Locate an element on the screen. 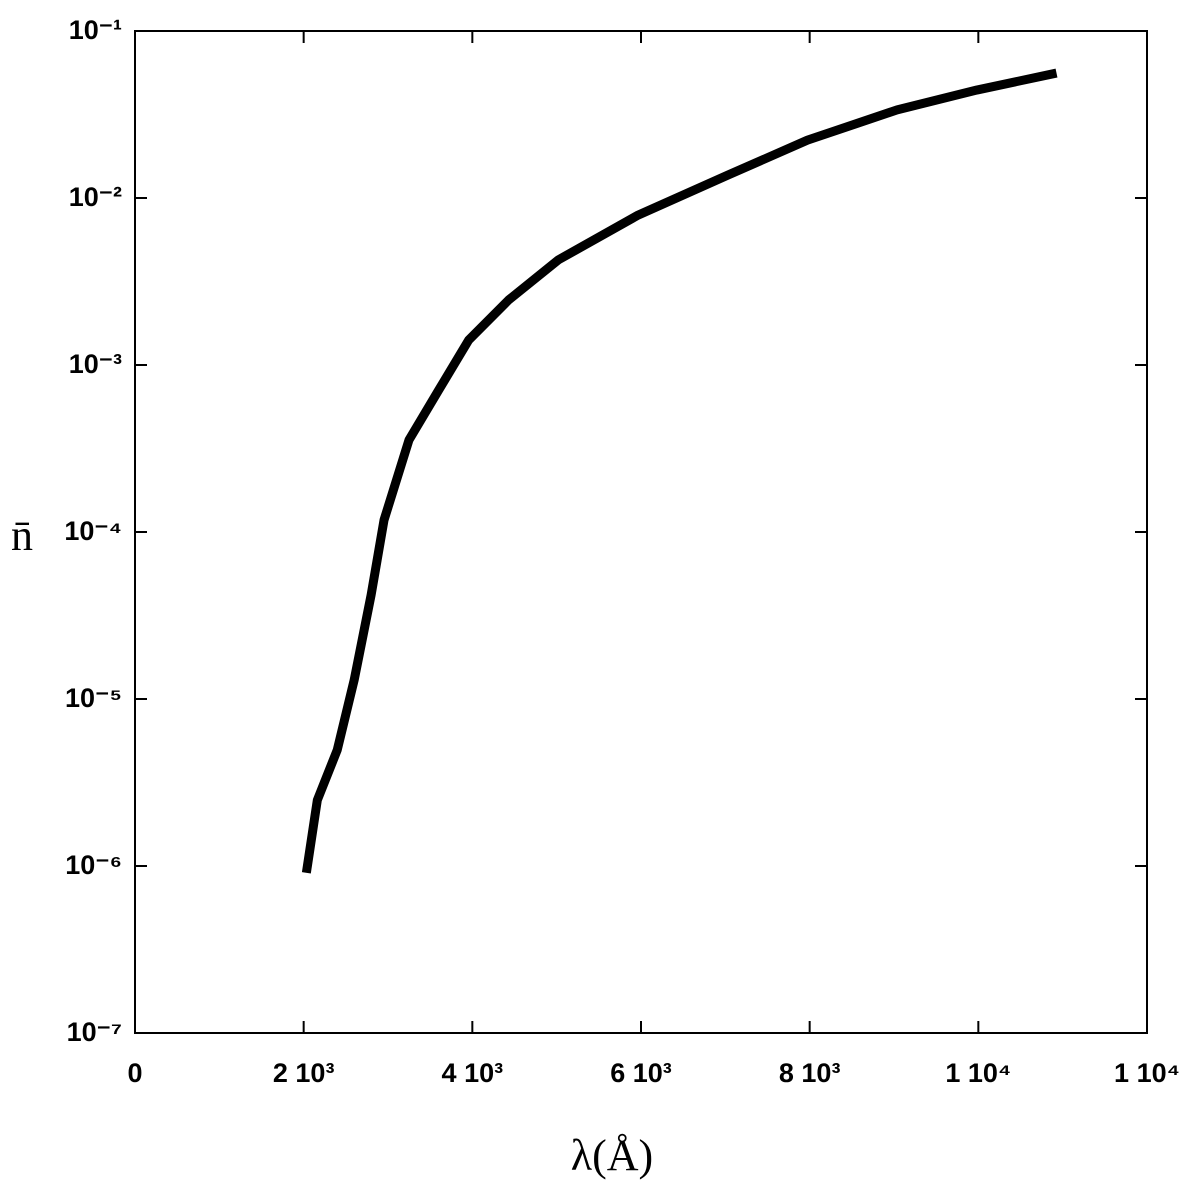 The width and height of the screenshot is (1200, 1189). y-axis-label: n̄ is located at coordinates (22, 535).